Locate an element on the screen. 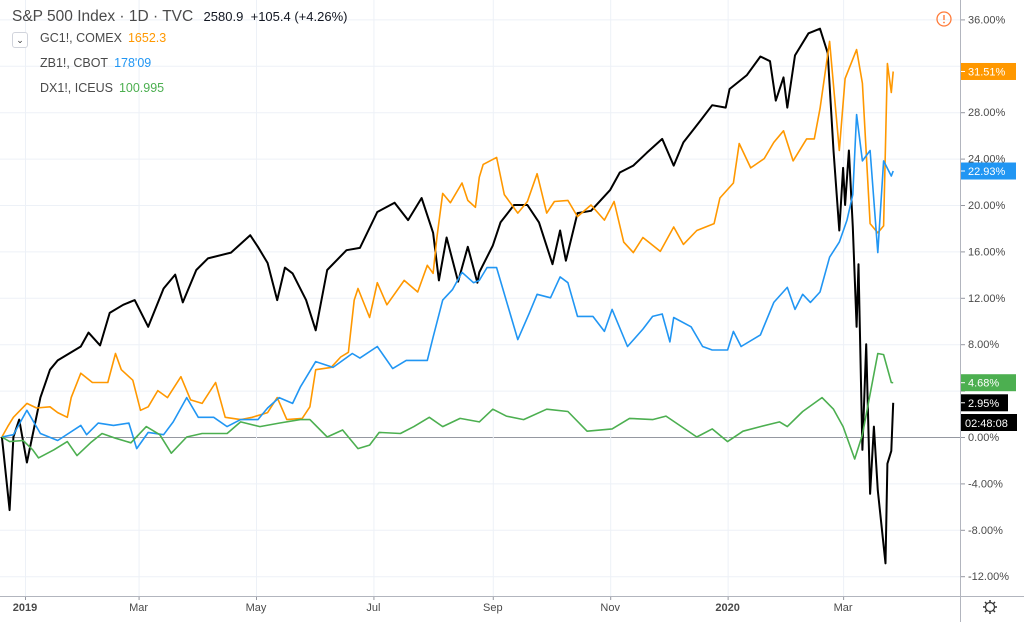 This screenshot has height=622, width=1024. y-tick-label: 36.00% is located at coordinates (987, 20).